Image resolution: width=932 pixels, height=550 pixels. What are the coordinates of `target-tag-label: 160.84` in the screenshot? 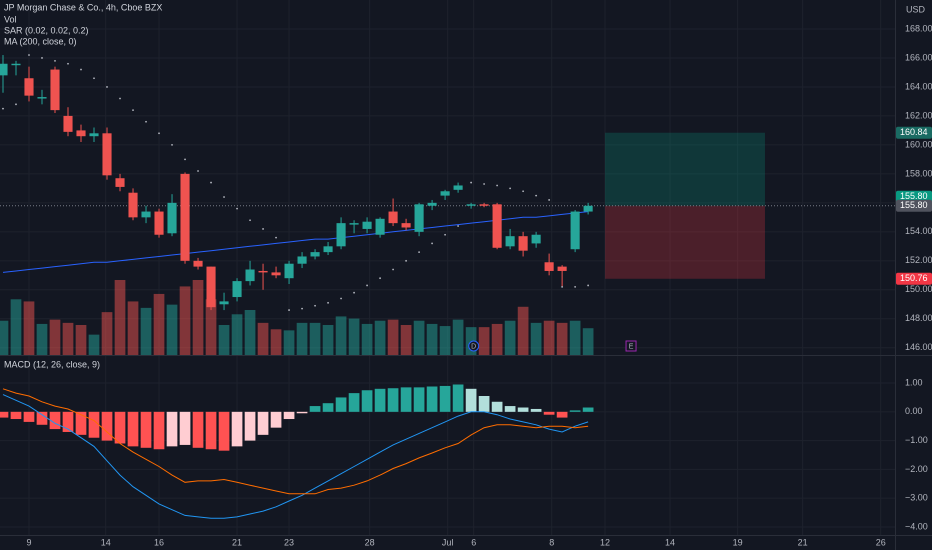 It's located at (914, 132).